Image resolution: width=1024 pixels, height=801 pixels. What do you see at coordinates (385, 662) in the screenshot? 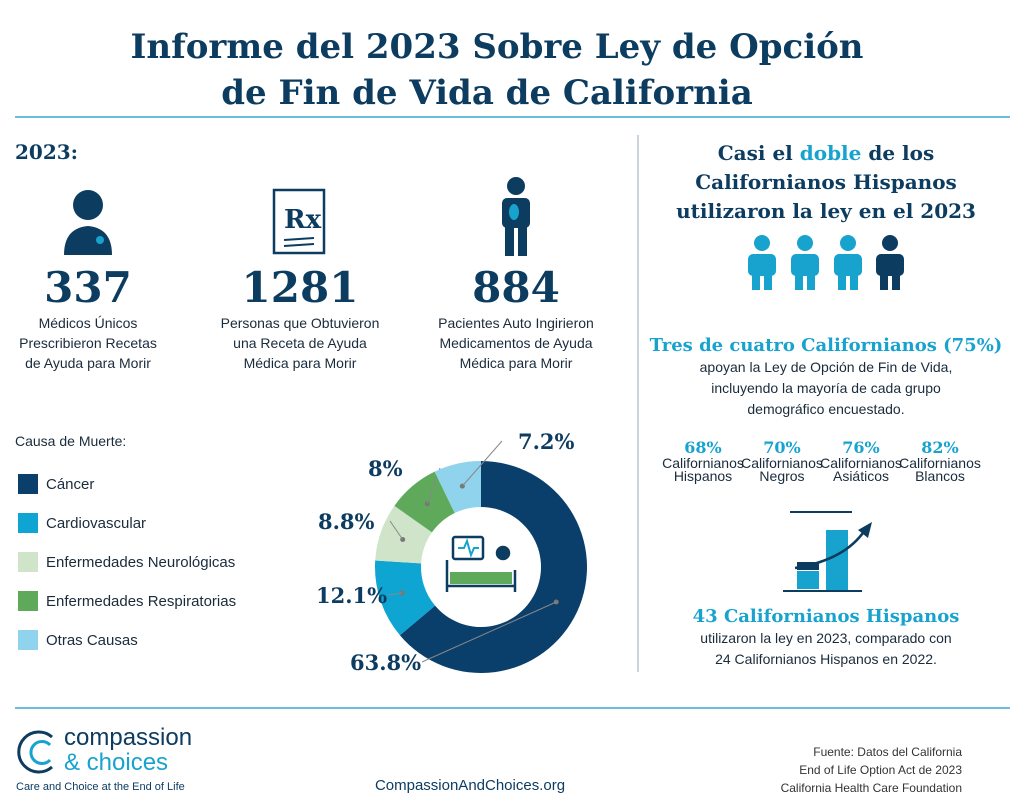
I see `value-label: 63.8%` at bounding box center [385, 662].